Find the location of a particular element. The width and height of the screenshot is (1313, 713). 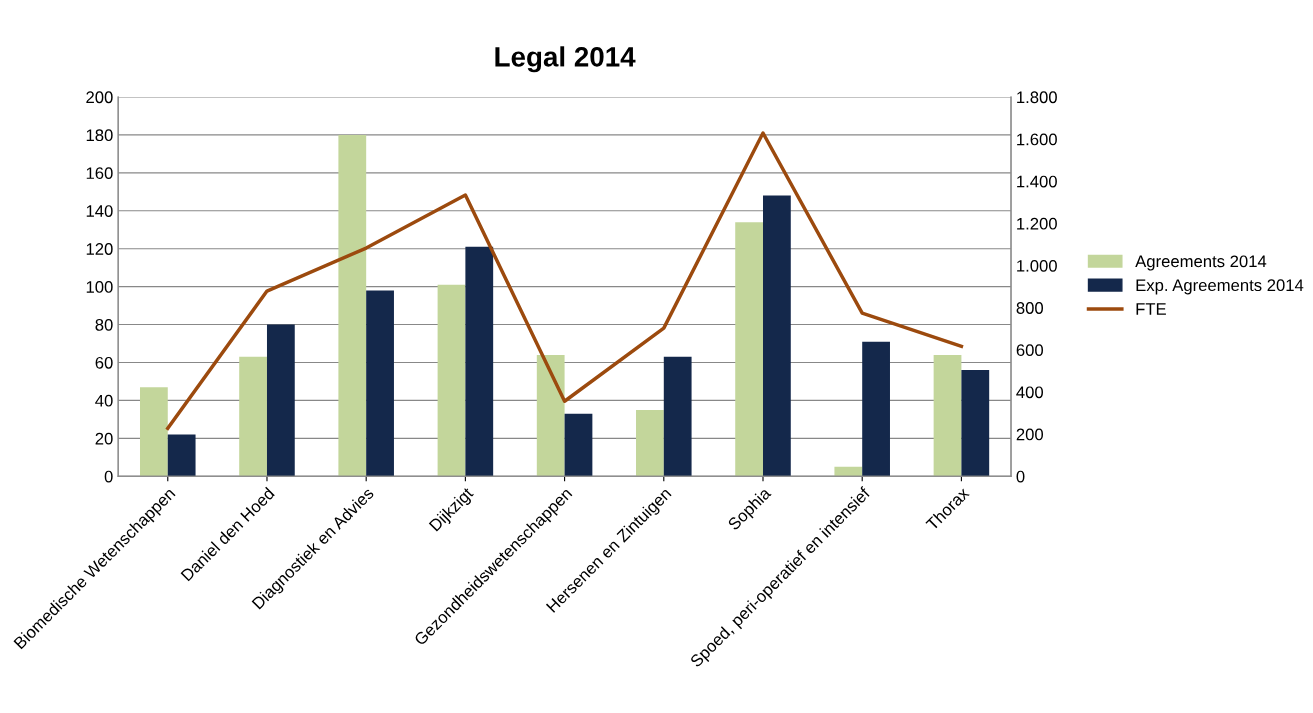

y2-tick-label: 800 is located at coordinates (1030, 308).